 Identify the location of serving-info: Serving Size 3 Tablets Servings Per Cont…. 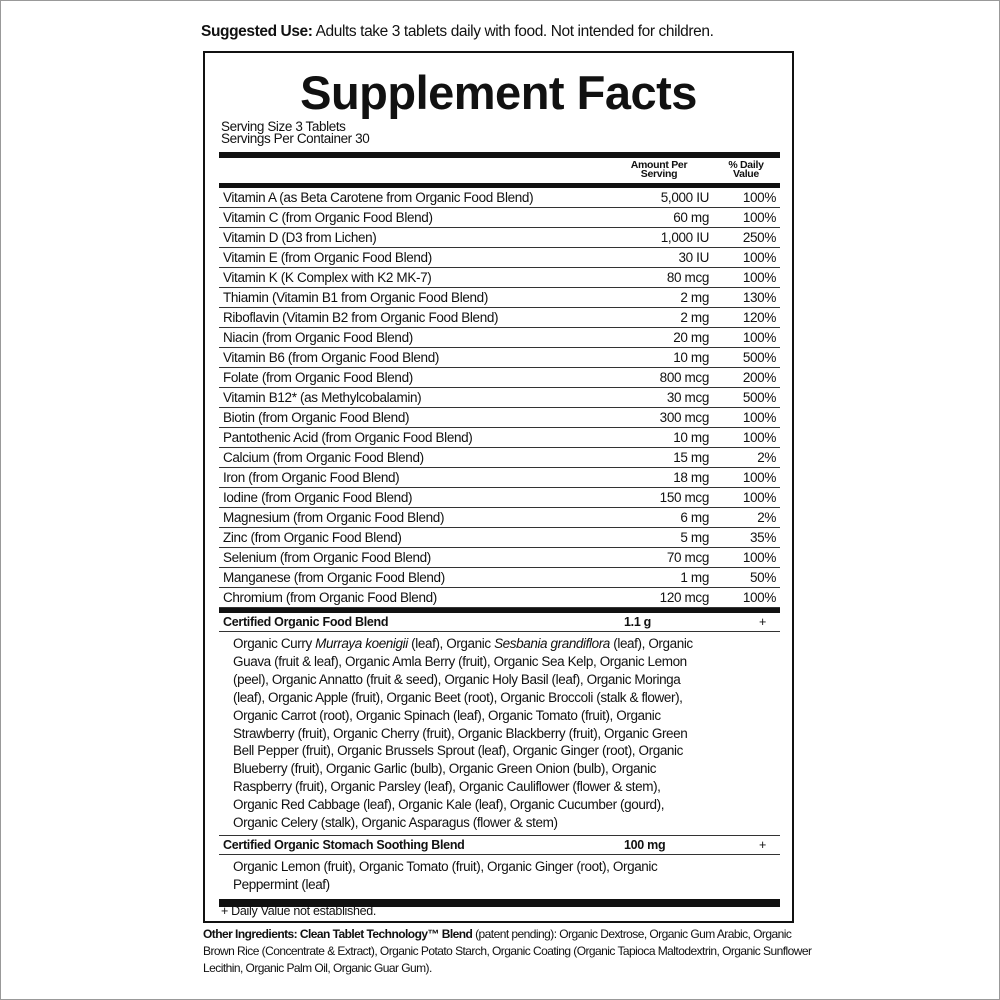
(295, 132).